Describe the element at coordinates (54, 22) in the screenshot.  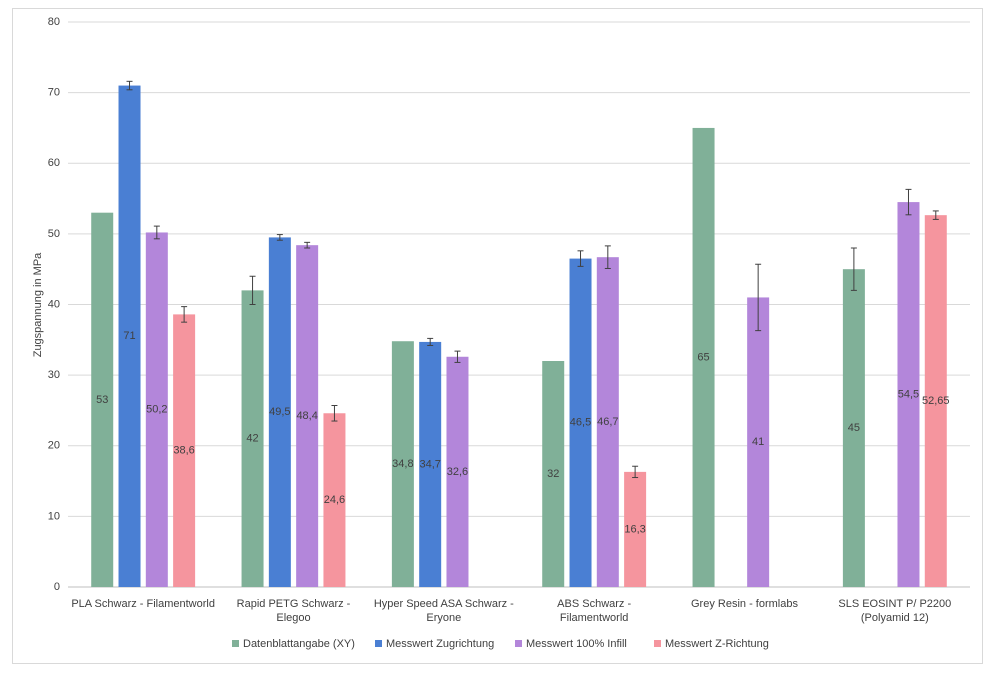
I see `y-tick-label: 80` at that location.